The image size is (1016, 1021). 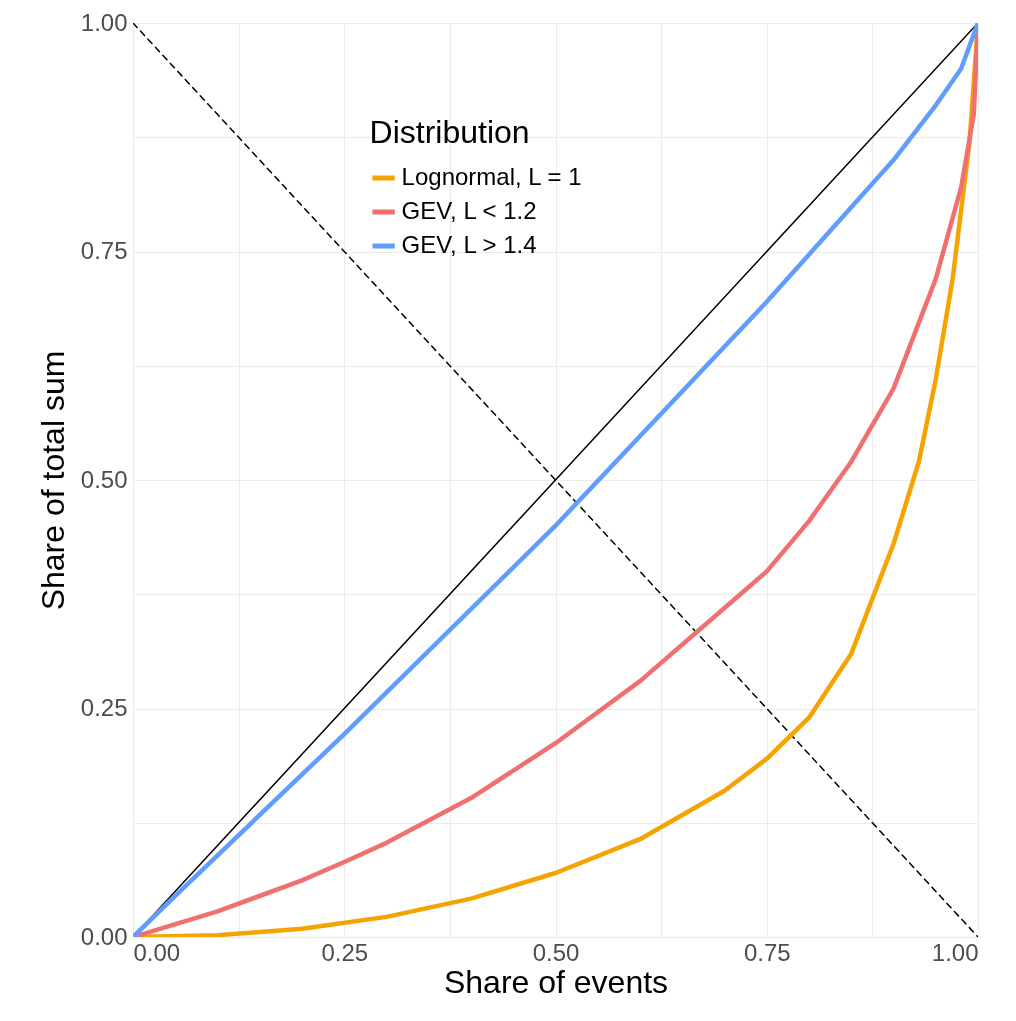 I want to click on legend-label: Lognormal, L = 1, so click(x=491, y=176).